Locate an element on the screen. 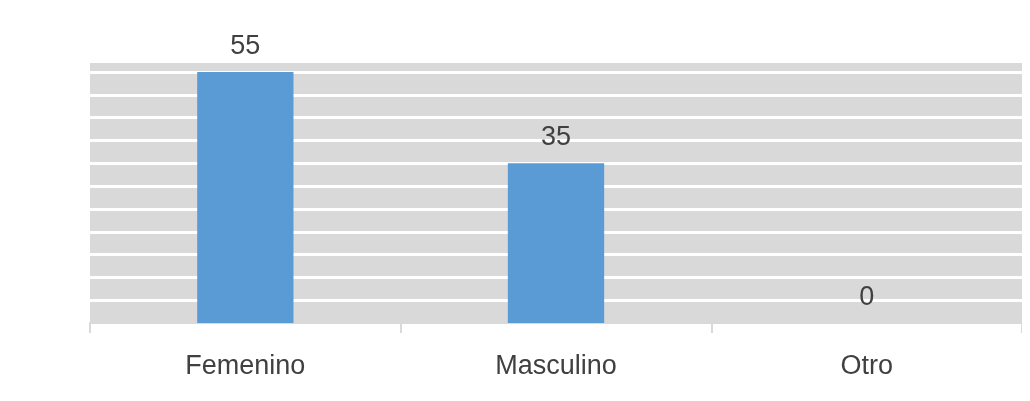 The width and height of the screenshot is (1030, 401). x-tick-label: Masculino is located at coordinates (556, 364).